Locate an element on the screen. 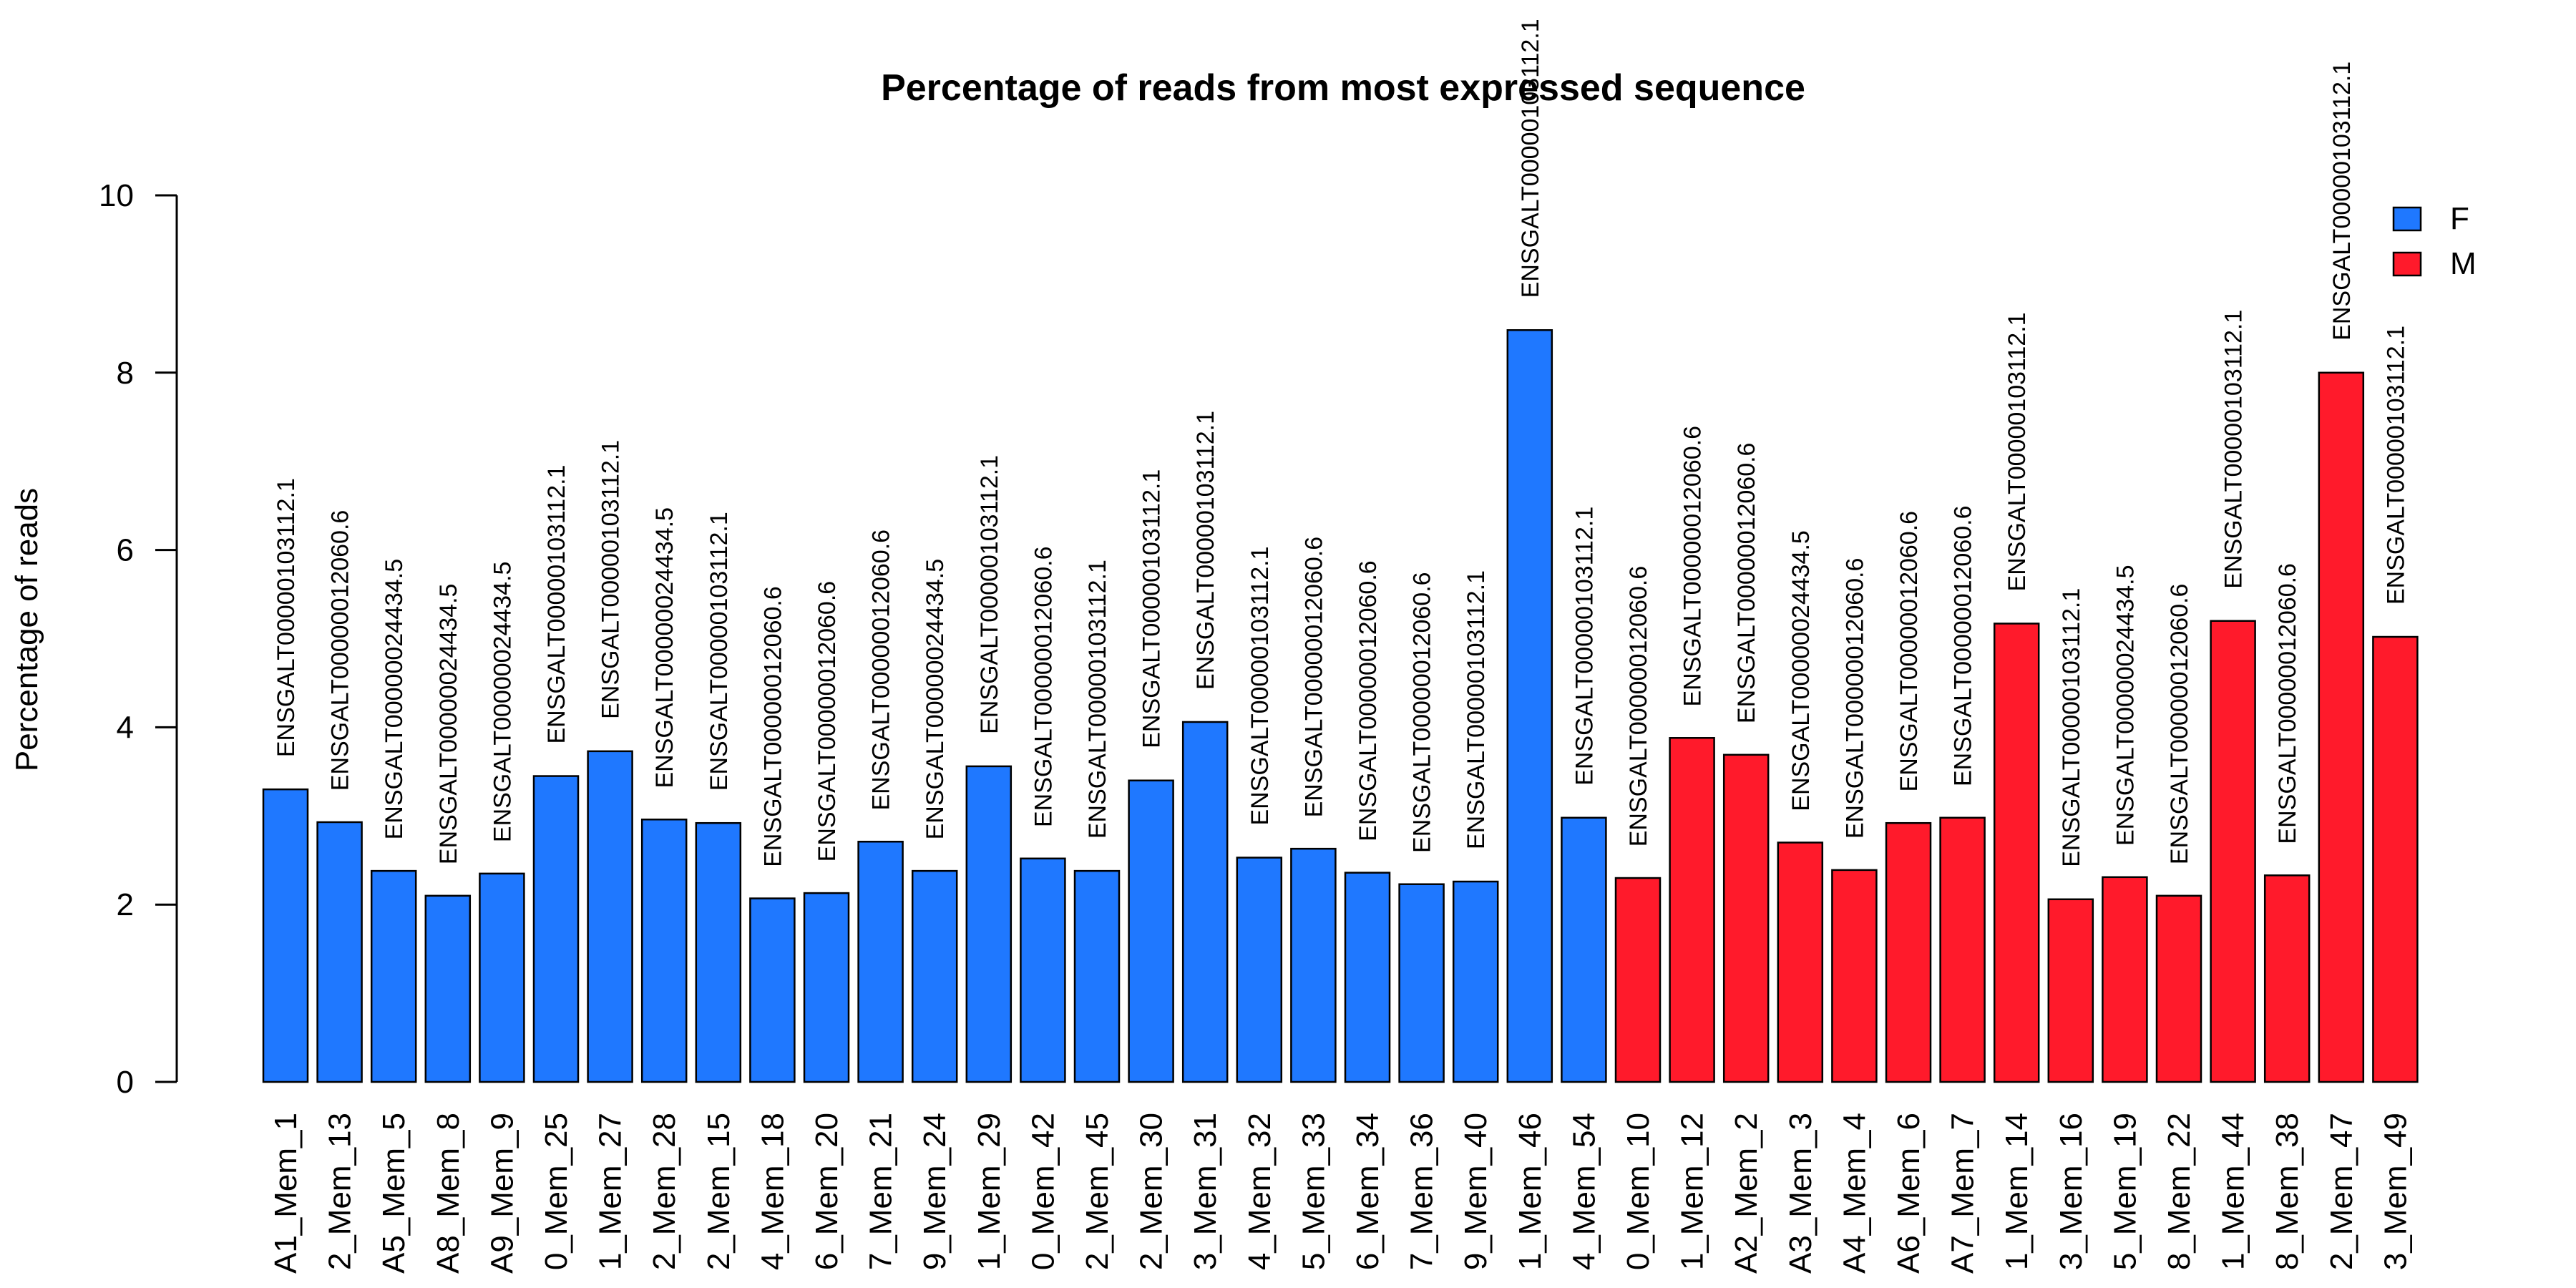 The height and width of the screenshot is (1288, 2576). x-tick-label: 0_Mem_25 is located at coordinates (556, 1191).